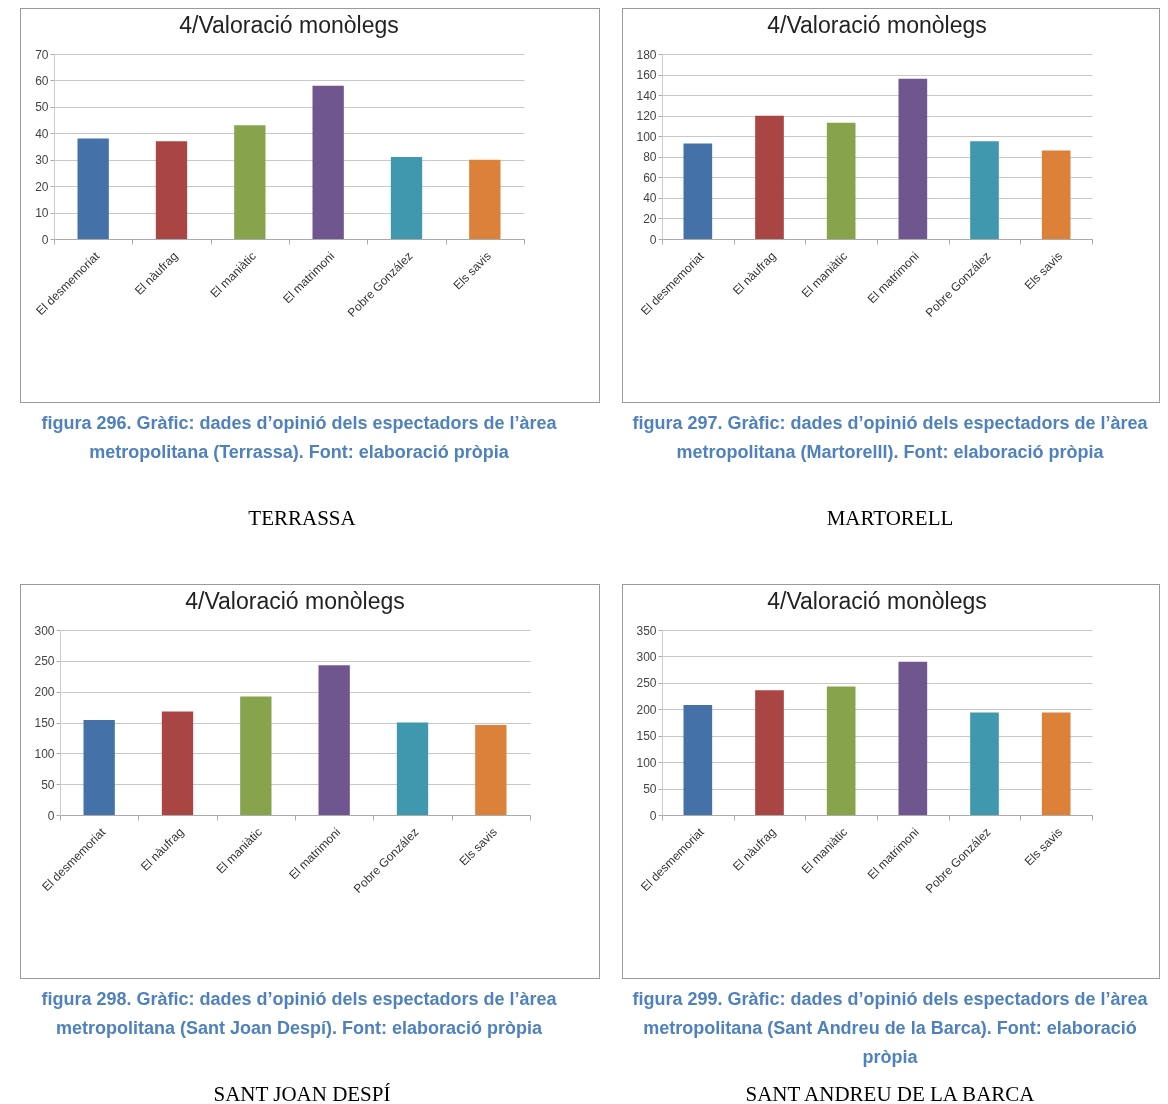  What do you see at coordinates (42, 213) in the screenshot?
I see `y-tick-label: 10` at bounding box center [42, 213].